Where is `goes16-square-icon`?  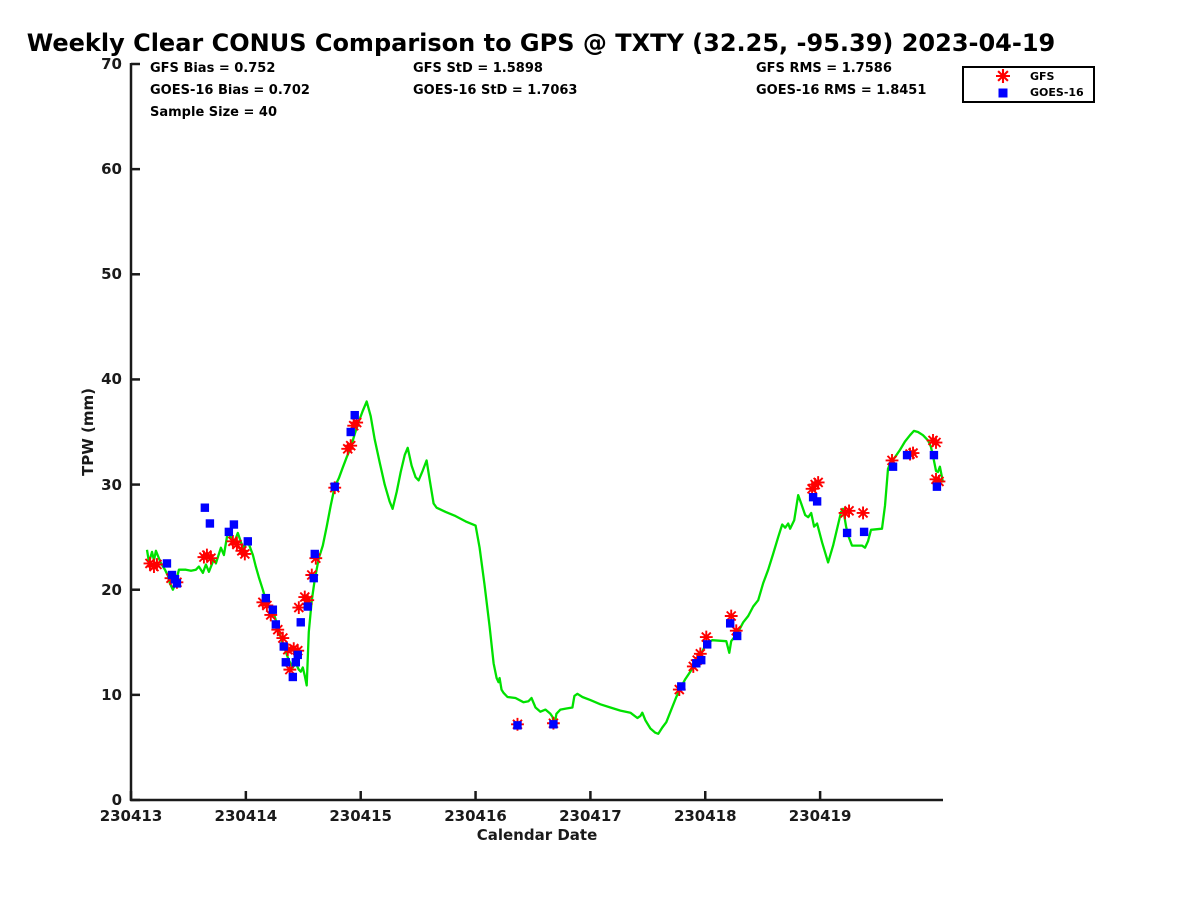
goes16-square-icon is located at coordinates (1003, 93).